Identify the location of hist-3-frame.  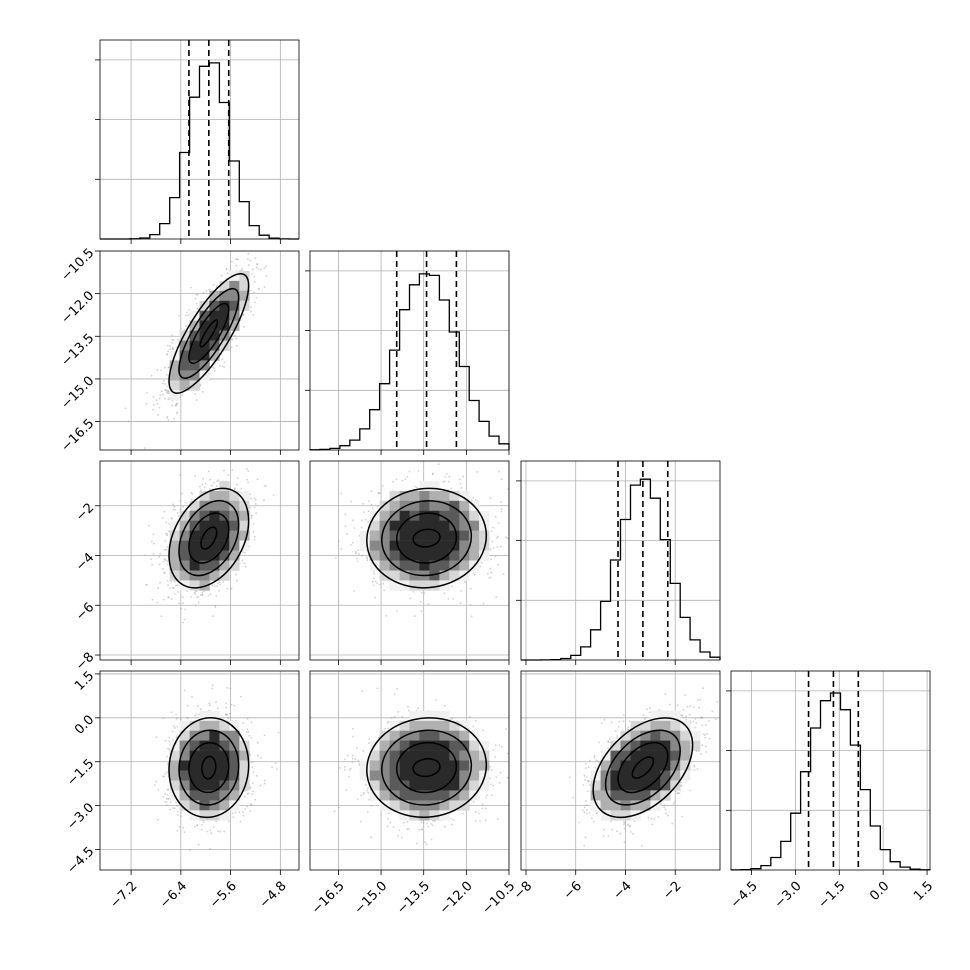
(830, 770).